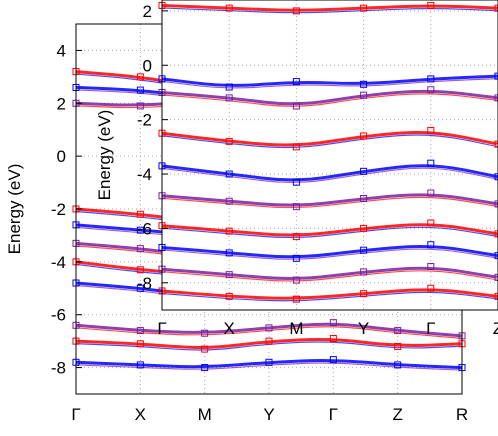  Describe the element at coordinates (104, 155) in the screenshot. I see `y-axis-title: Energy (eV)` at that location.